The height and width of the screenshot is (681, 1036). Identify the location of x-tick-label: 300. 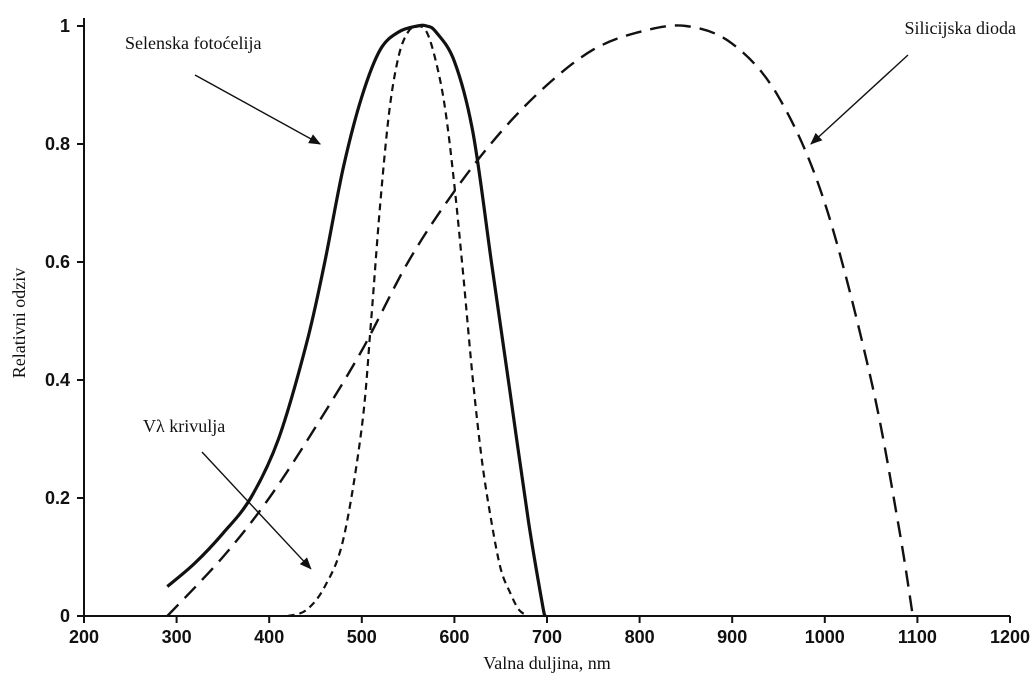
(177, 637).